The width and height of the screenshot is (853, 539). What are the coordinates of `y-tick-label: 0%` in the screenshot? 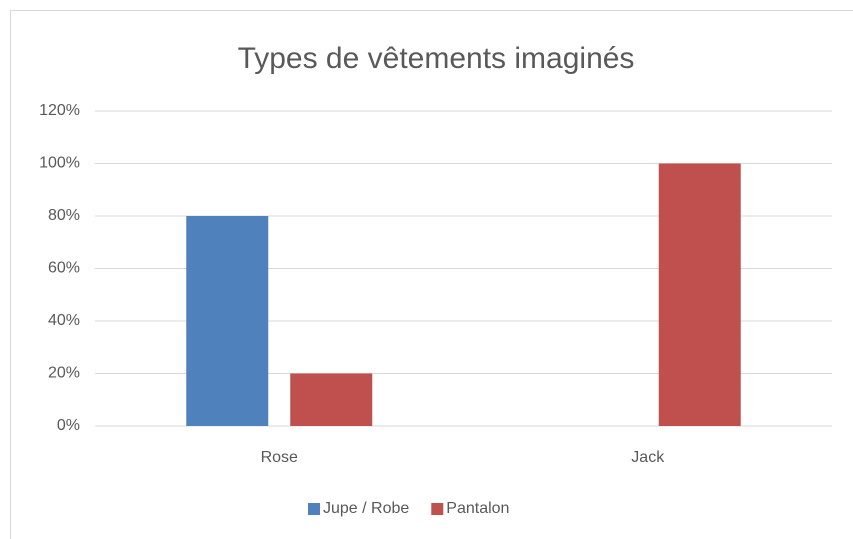 It's located at (68, 425).